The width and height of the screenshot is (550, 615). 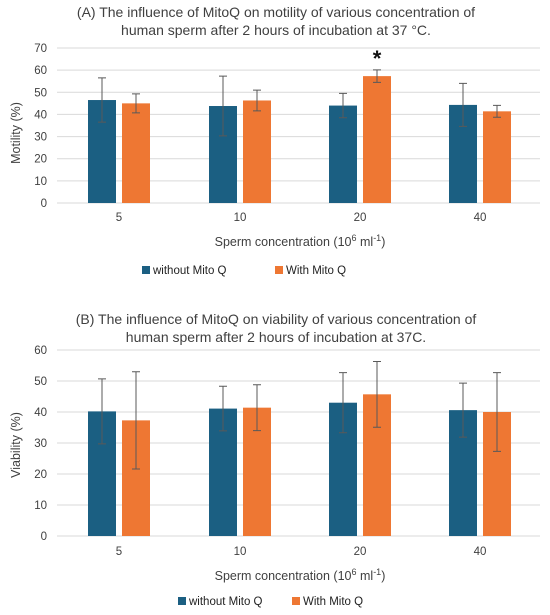 I want to click on chart-b-x-label-main: Sperm concentration (10, so click(x=283, y=576).